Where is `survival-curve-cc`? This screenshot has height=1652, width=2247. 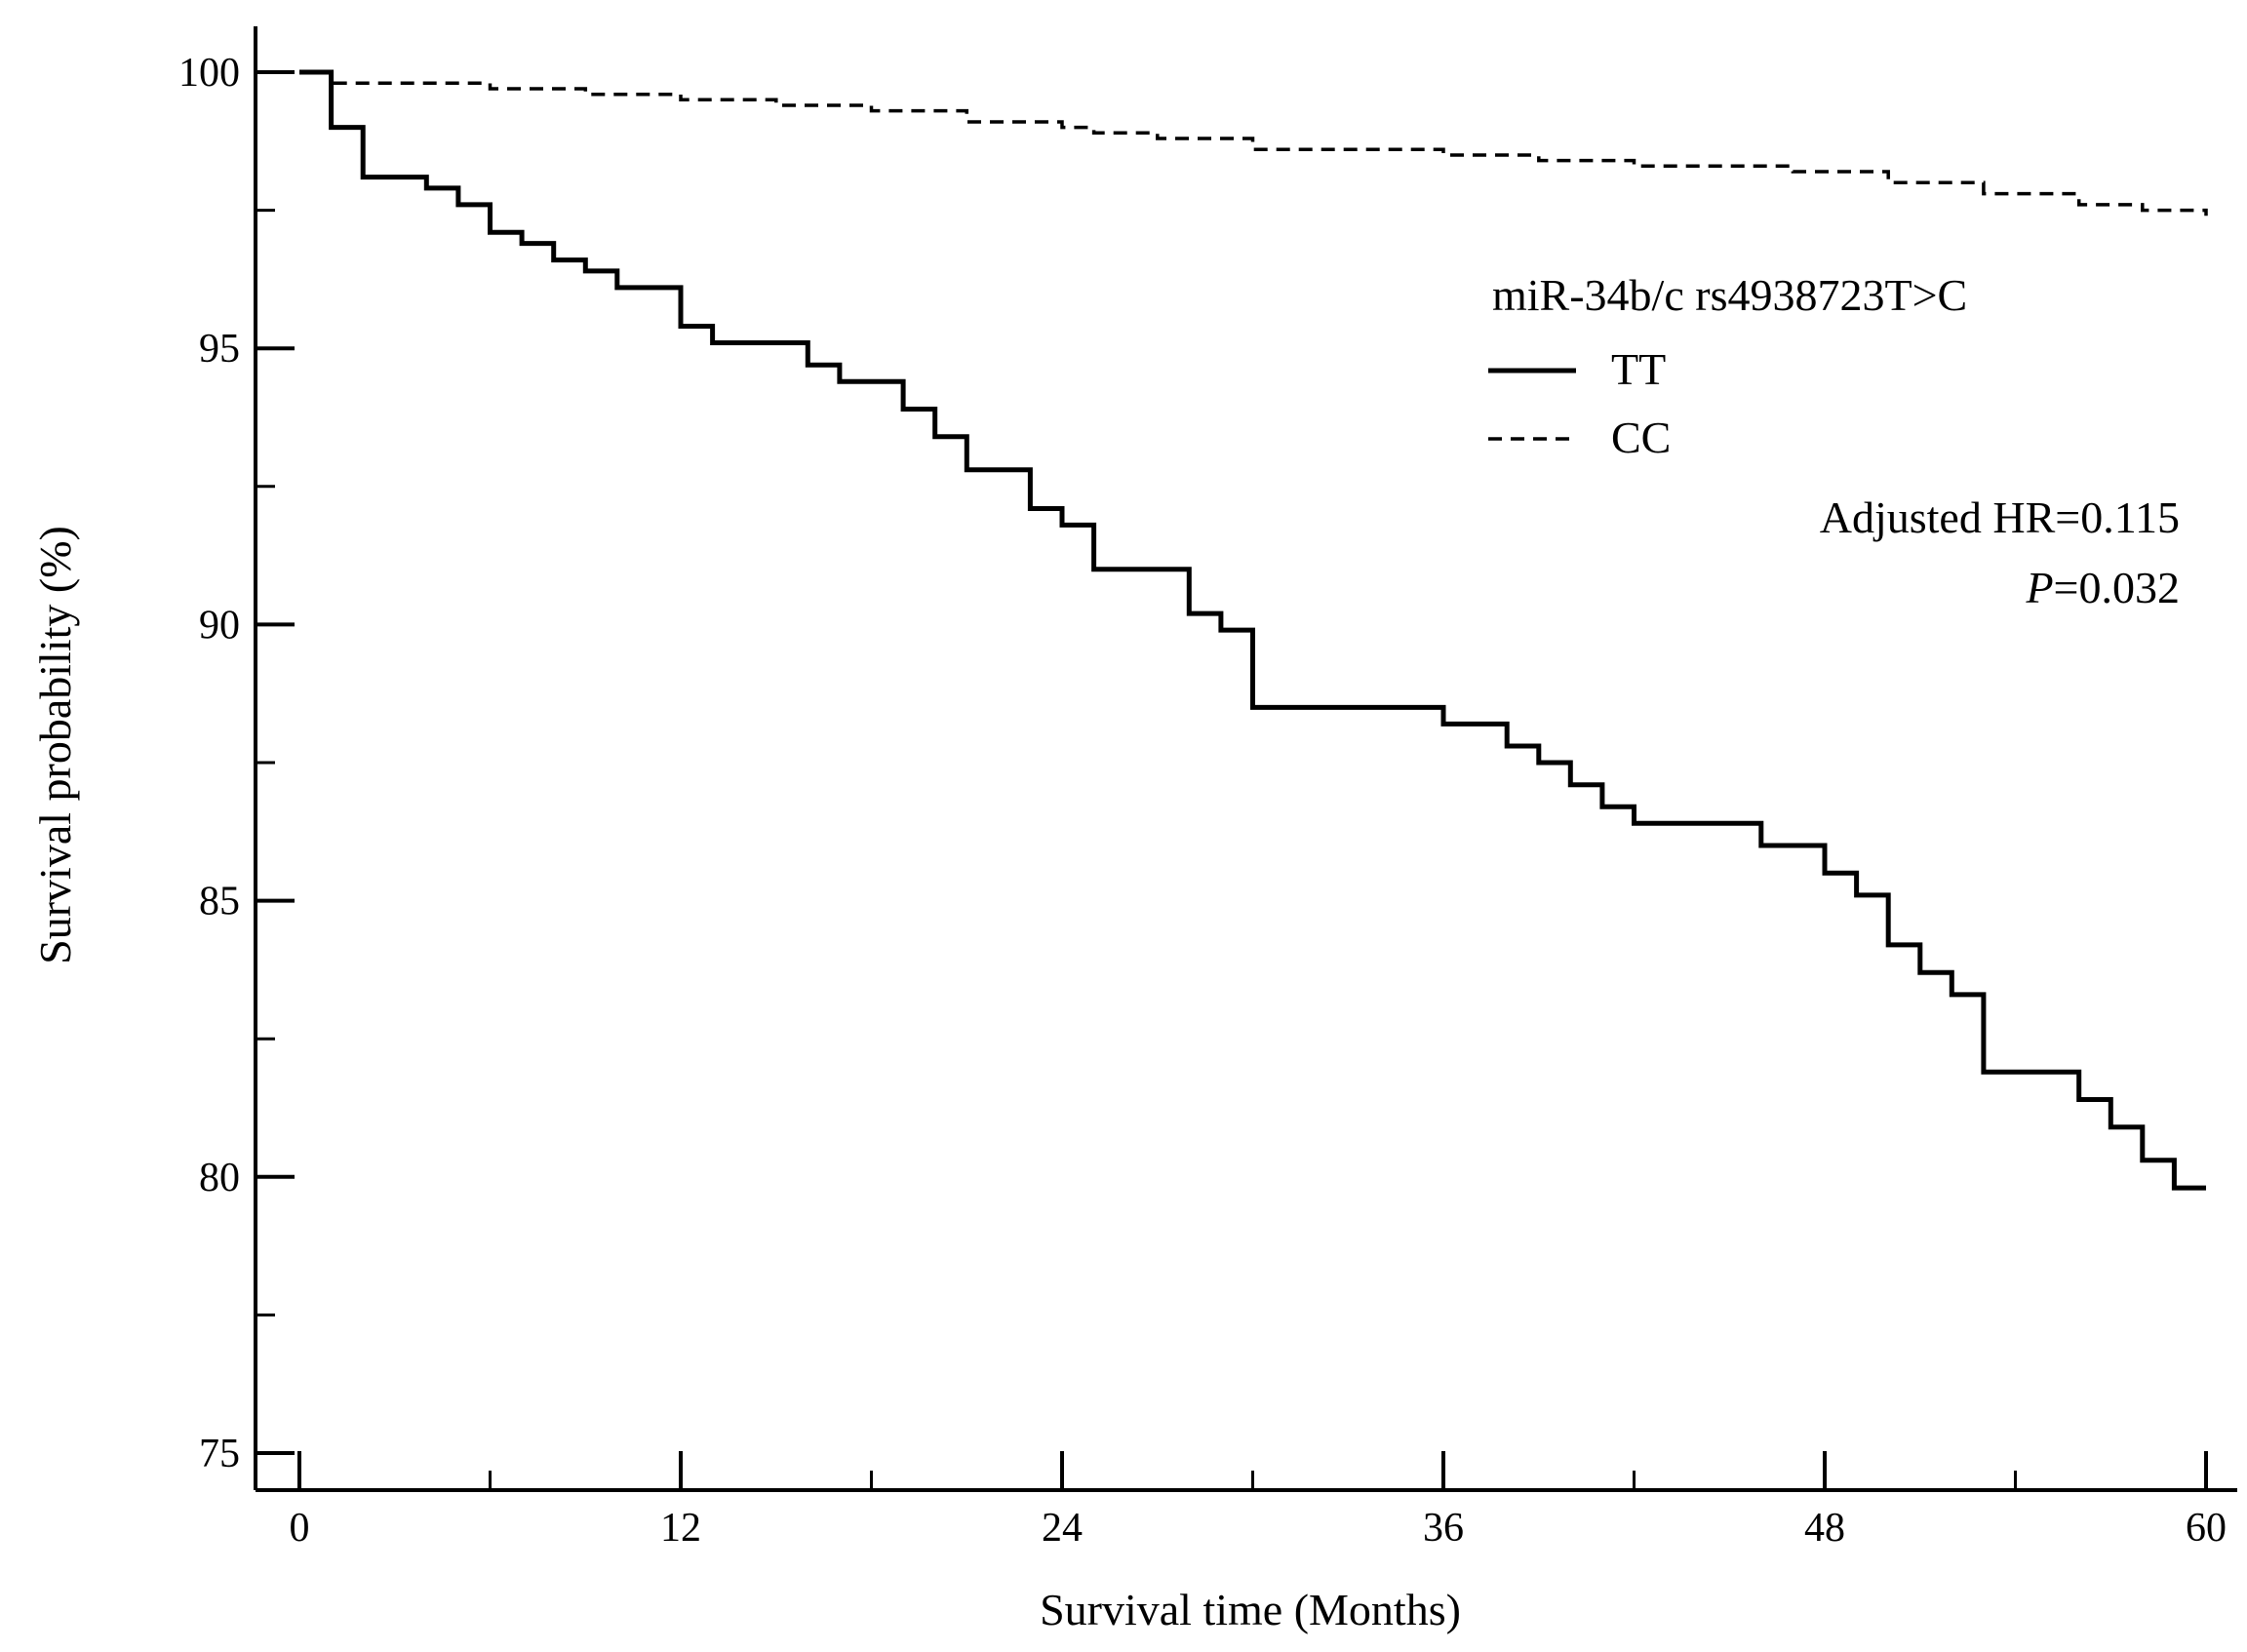 survival-curve-cc is located at coordinates (1253, 143).